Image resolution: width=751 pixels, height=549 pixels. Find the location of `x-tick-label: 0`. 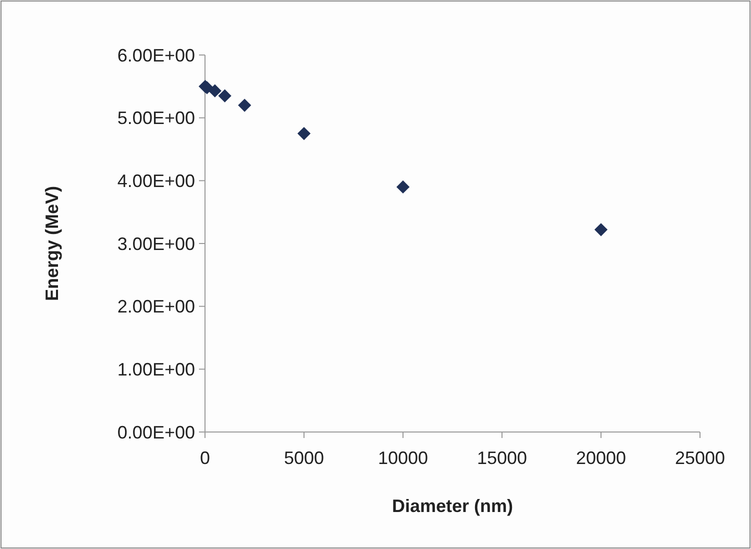

x-tick-label: 0 is located at coordinates (205, 458).